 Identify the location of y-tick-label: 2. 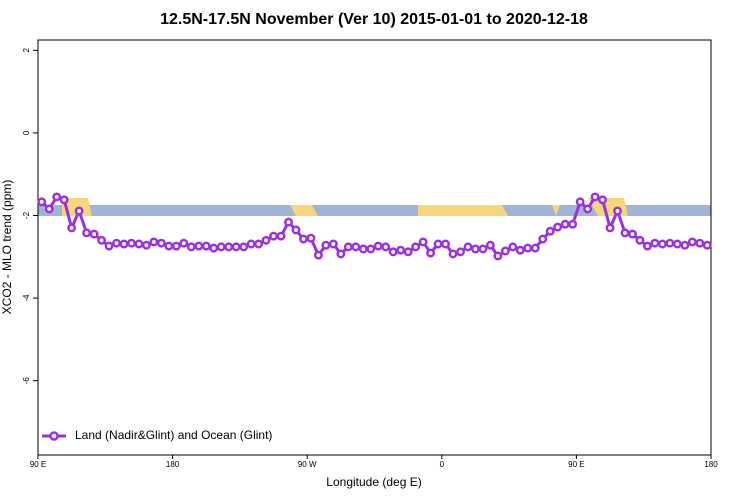
(26, 50).